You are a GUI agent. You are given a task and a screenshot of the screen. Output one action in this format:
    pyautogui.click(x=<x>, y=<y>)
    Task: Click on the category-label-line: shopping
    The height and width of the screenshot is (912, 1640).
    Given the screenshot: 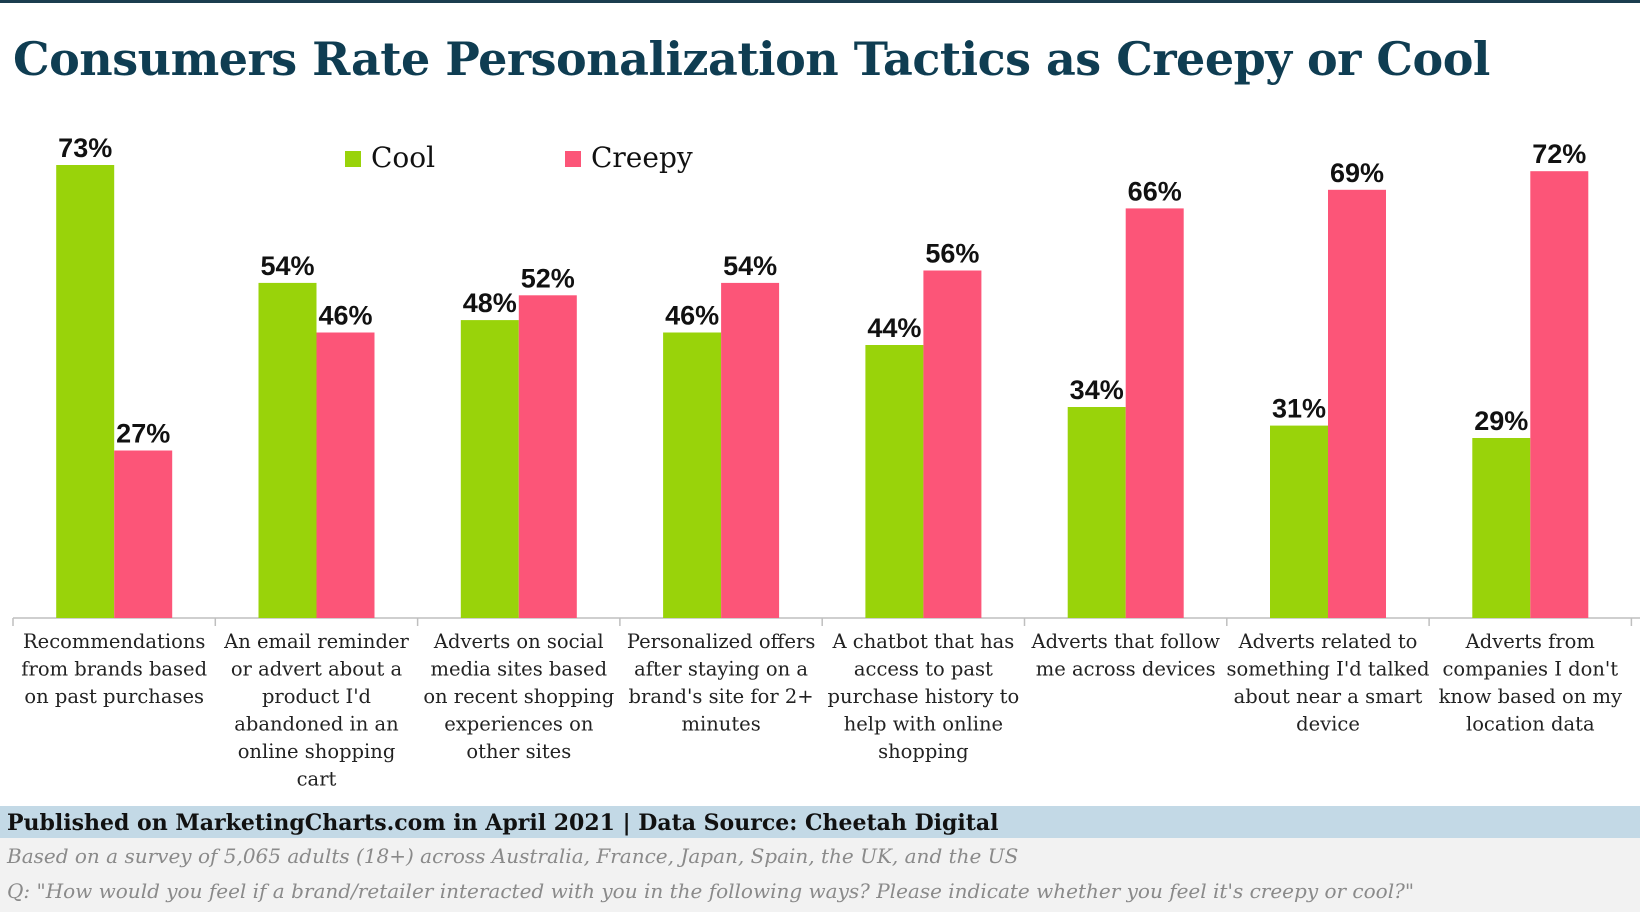 What is the action you would take?
    pyautogui.click(x=923, y=751)
    